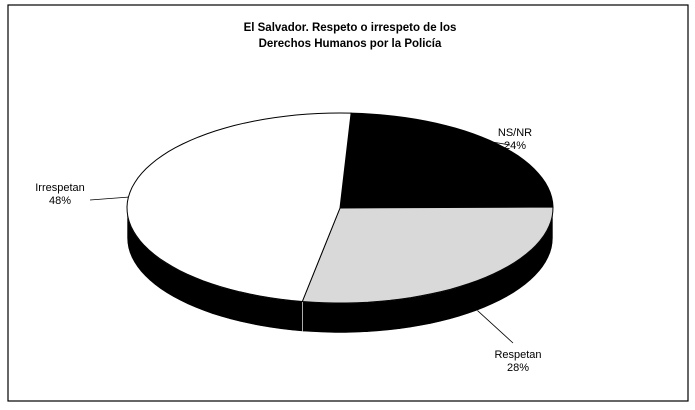 This screenshot has width=695, height=410. What do you see at coordinates (350, 28) in the screenshot?
I see `chart-title: El Salvador. Respeto o irrespeto de los` at bounding box center [350, 28].